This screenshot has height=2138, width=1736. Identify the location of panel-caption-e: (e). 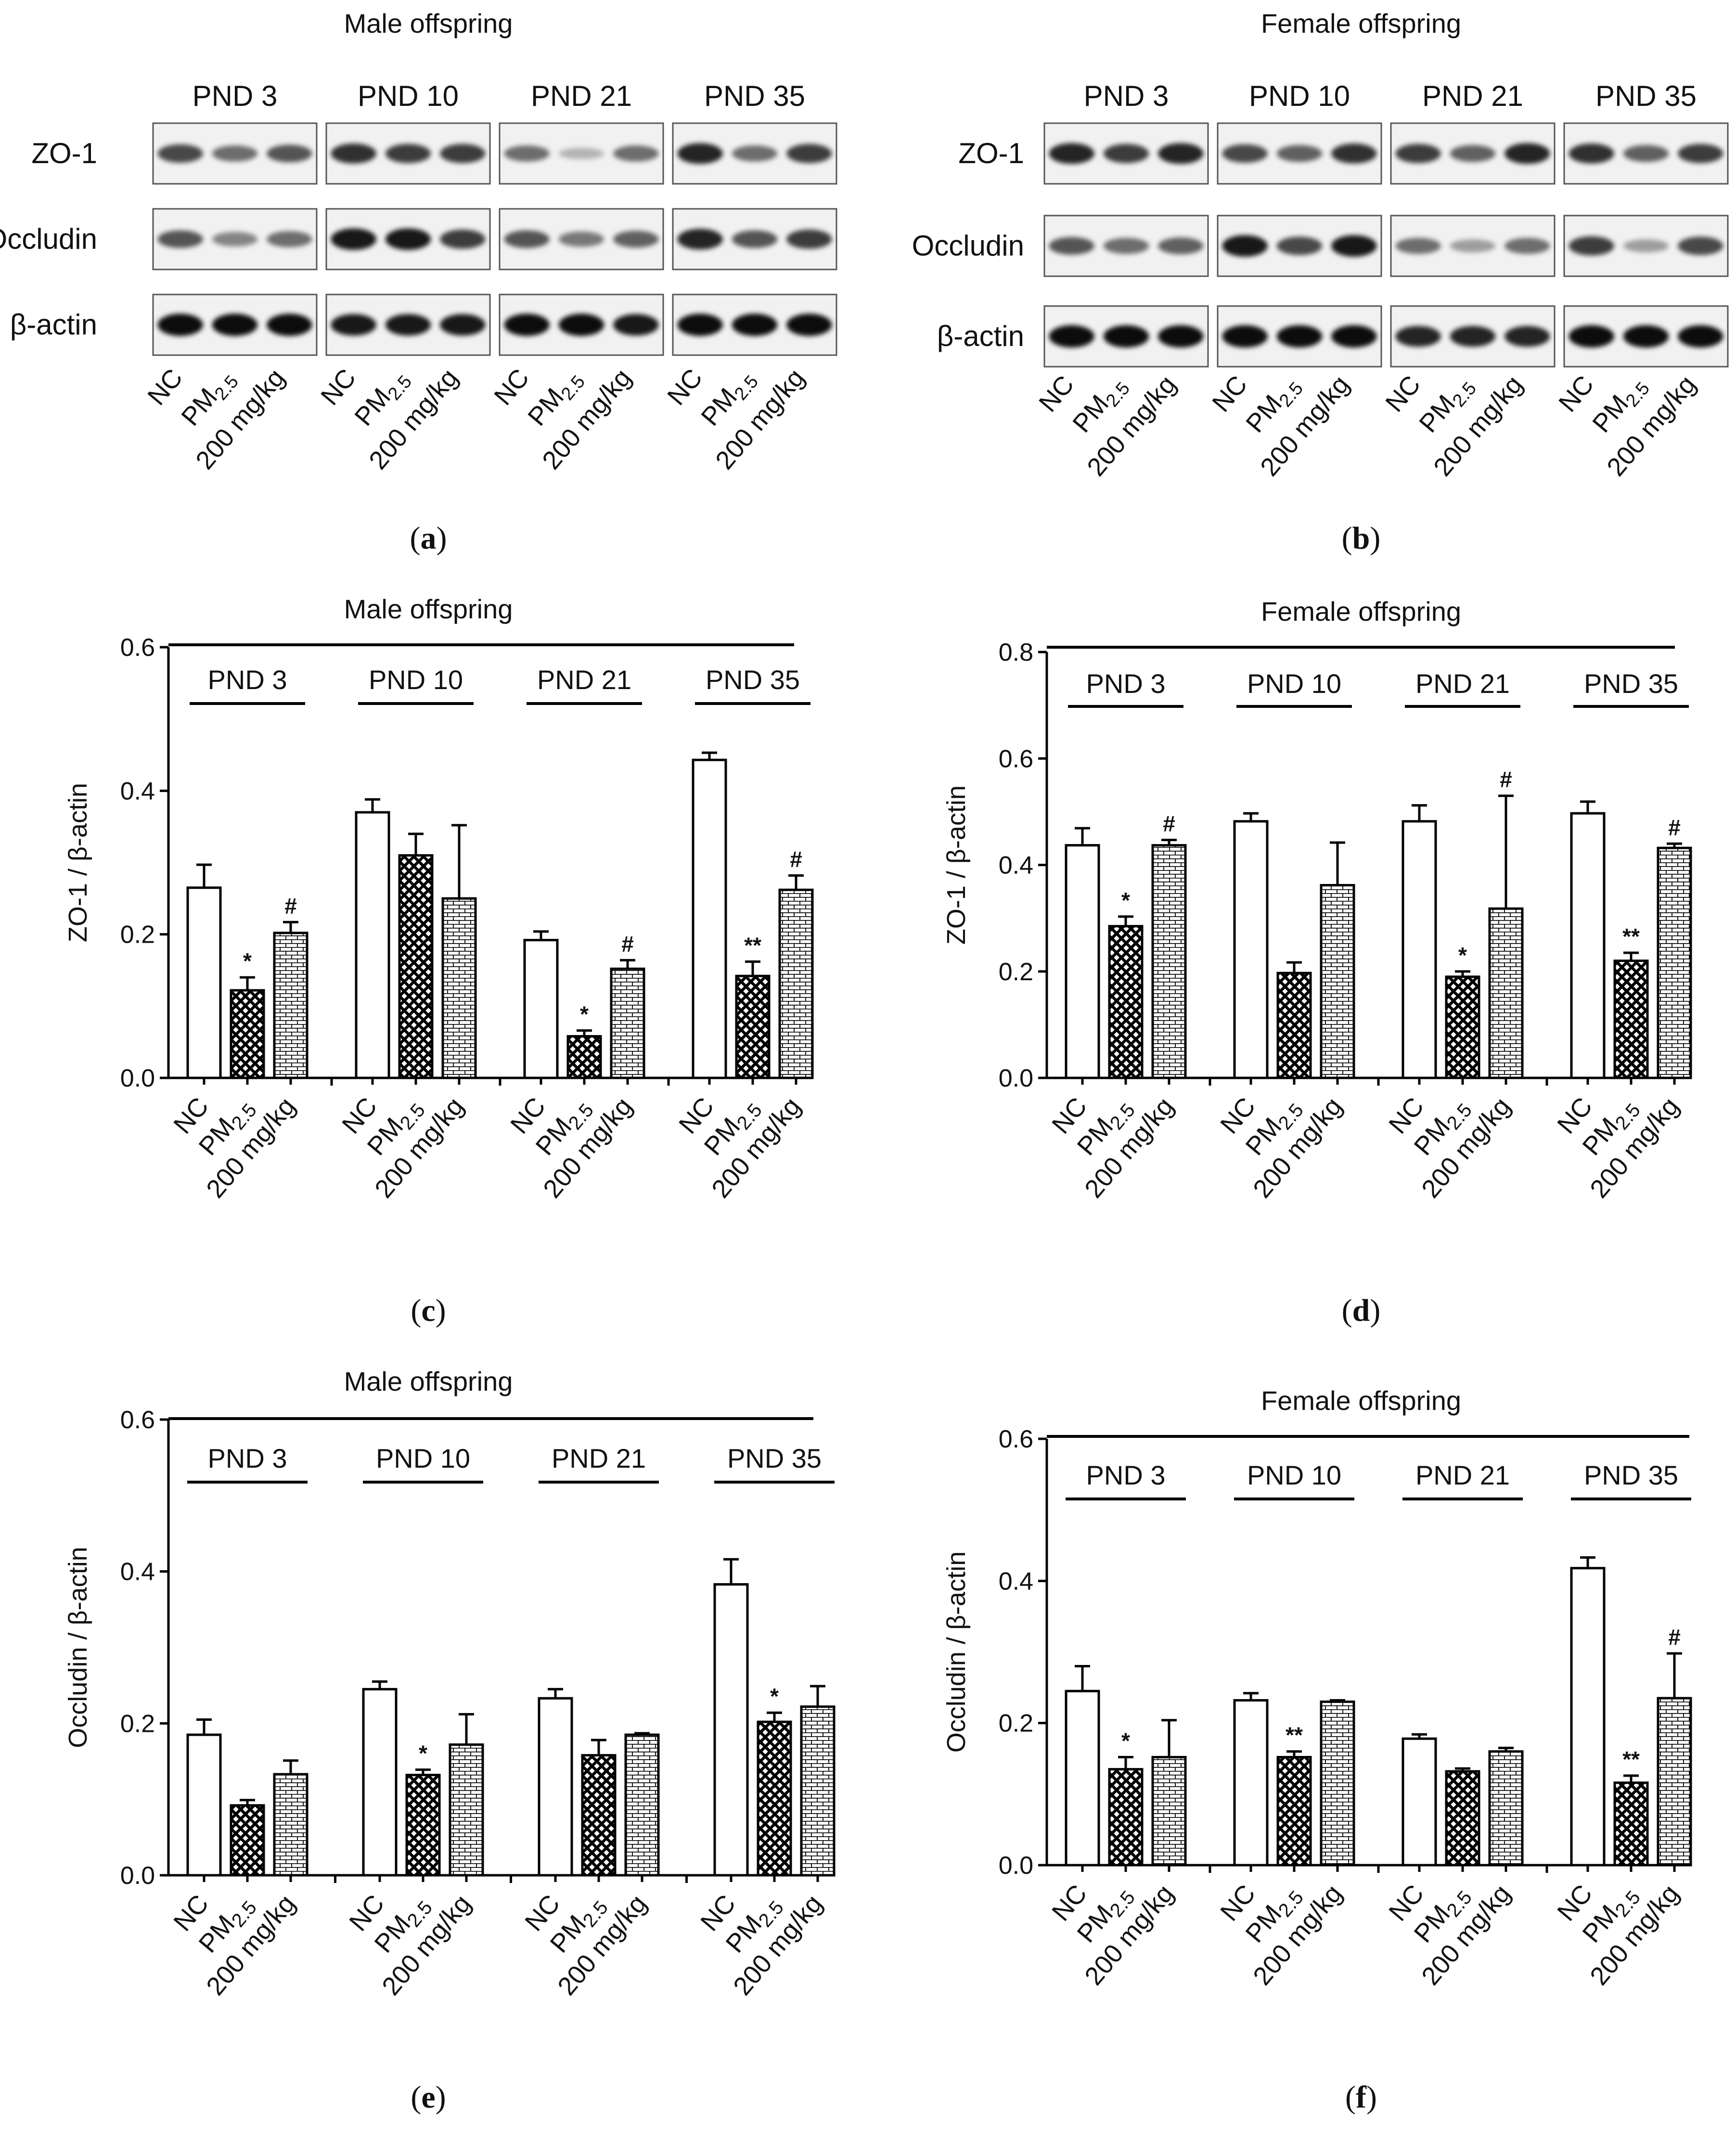
(428, 2098).